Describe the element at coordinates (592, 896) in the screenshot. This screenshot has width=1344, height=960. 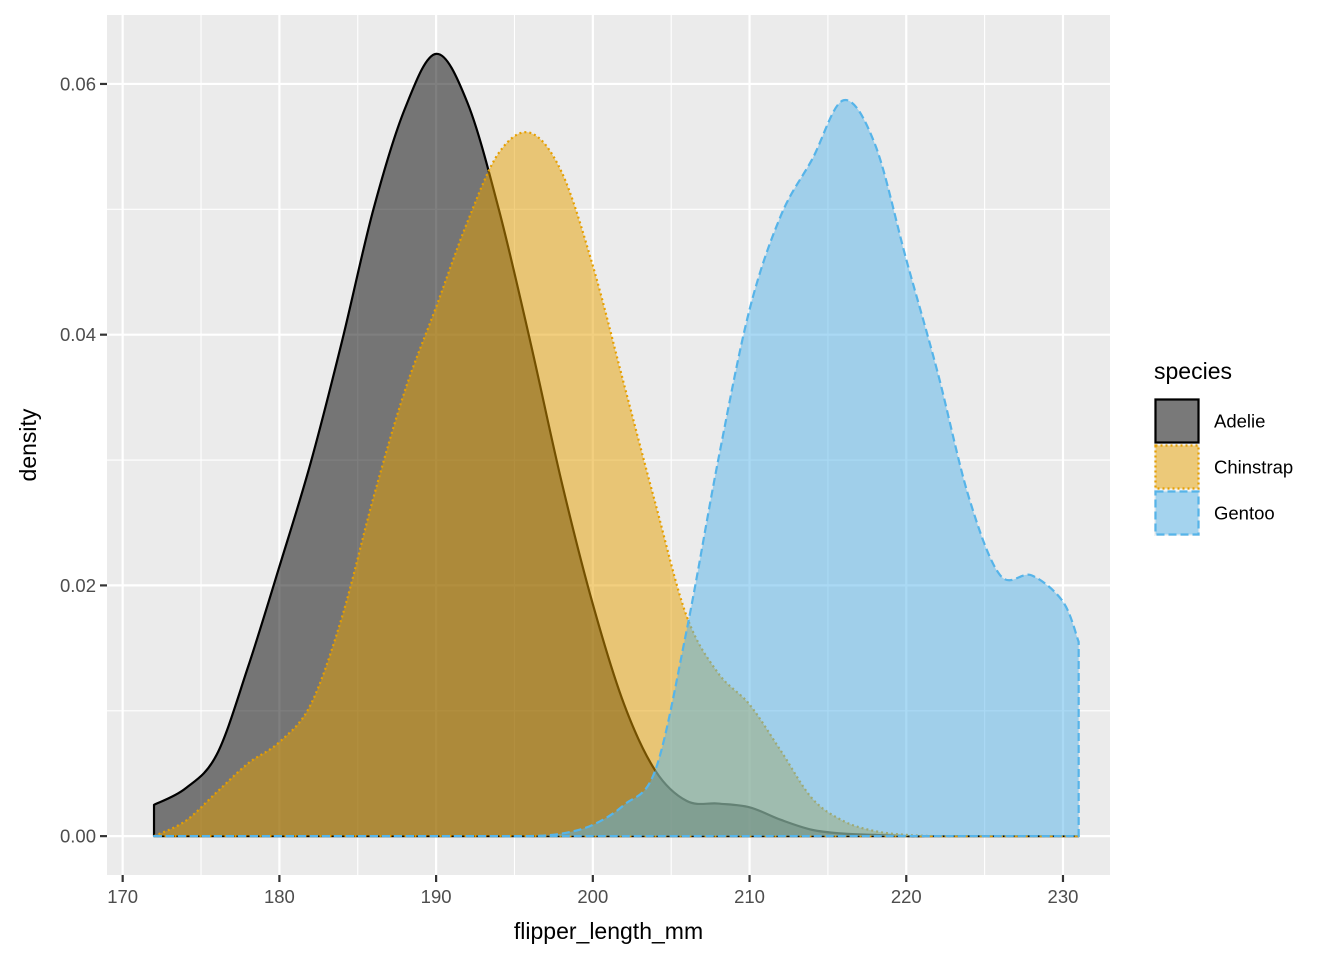
I see `x-tick-label: 200` at that location.